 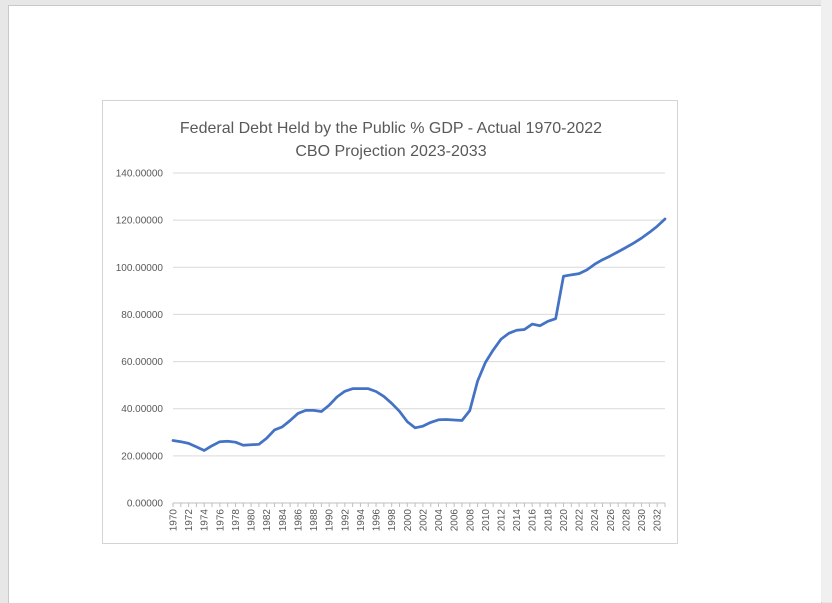 What do you see at coordinates (502, 520) in the screenshot?
I see `x-tick-label: 2012` at bounding box center [502, 520].